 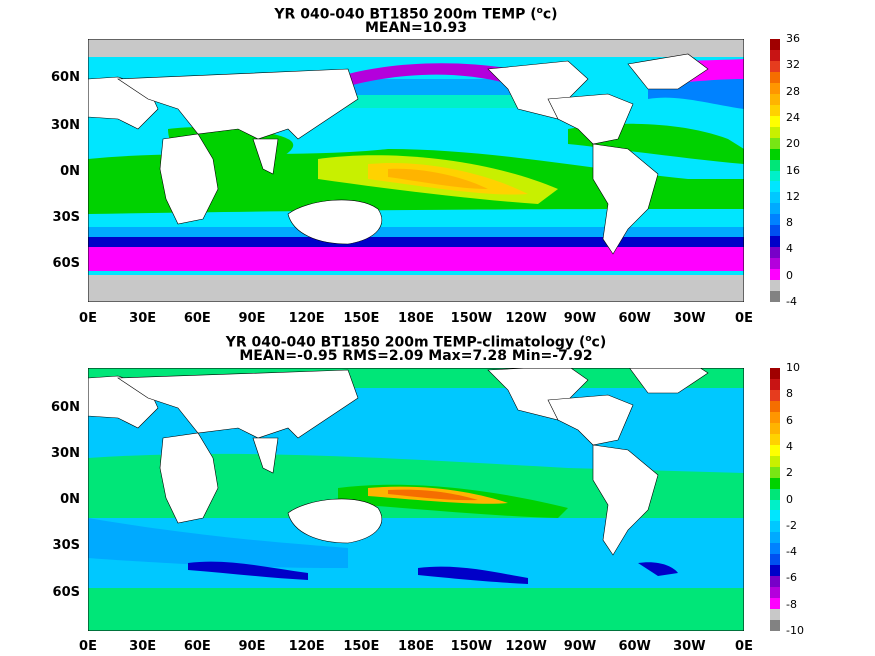 What do you see at coordinates (65, 453) in the screenshot?
I see `panel2-lat-label: 30N` at bounding box center [65, 453].